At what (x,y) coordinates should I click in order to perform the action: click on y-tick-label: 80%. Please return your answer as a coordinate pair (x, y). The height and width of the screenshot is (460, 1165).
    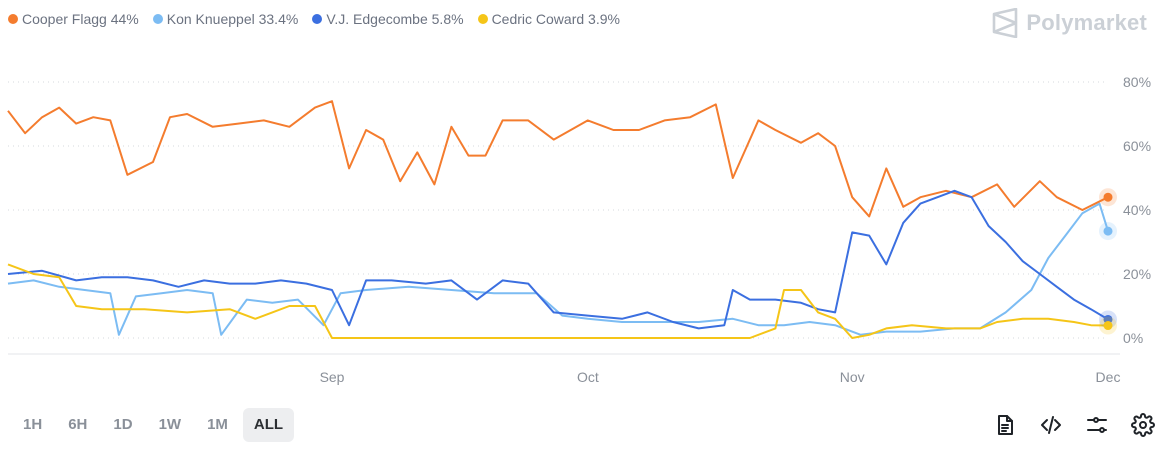
    Looking at the image, I should click on (1137, 82).